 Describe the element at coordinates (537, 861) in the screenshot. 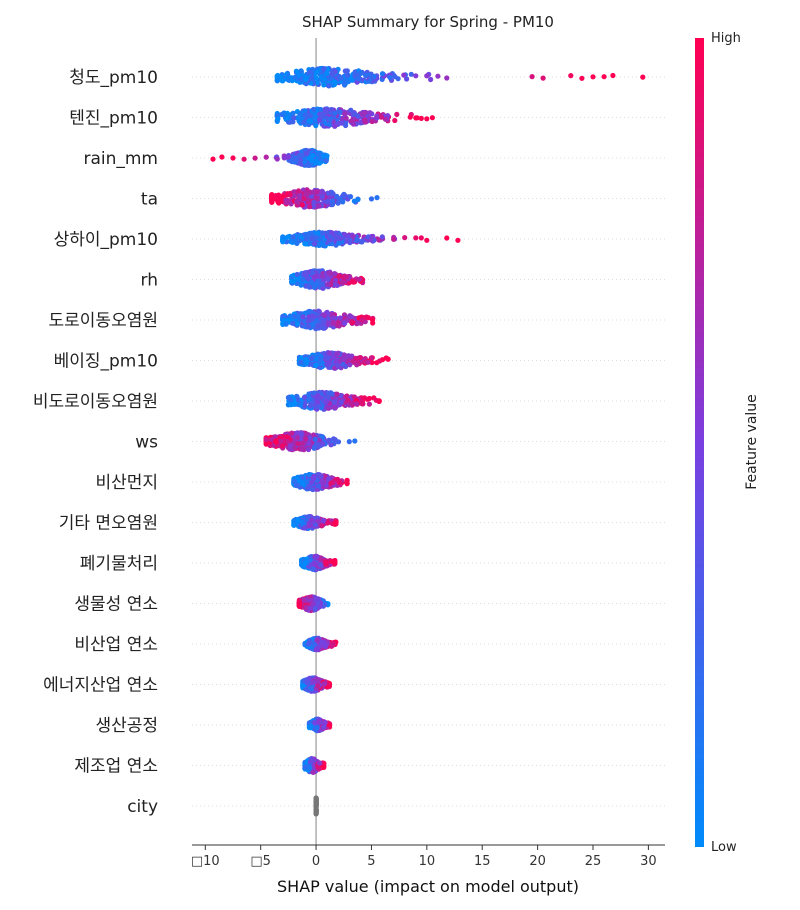

I see `x-tick-label: 20` at that location.